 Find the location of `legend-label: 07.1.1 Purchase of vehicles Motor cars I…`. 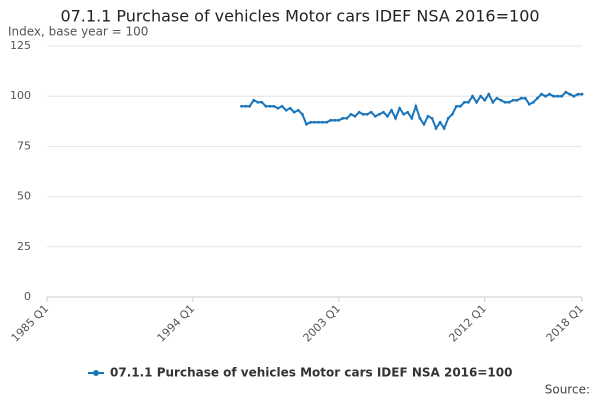

legend-label: 07.1.1 Purchase of vehicles Motor cars I… is located at coordinates (311, 373).